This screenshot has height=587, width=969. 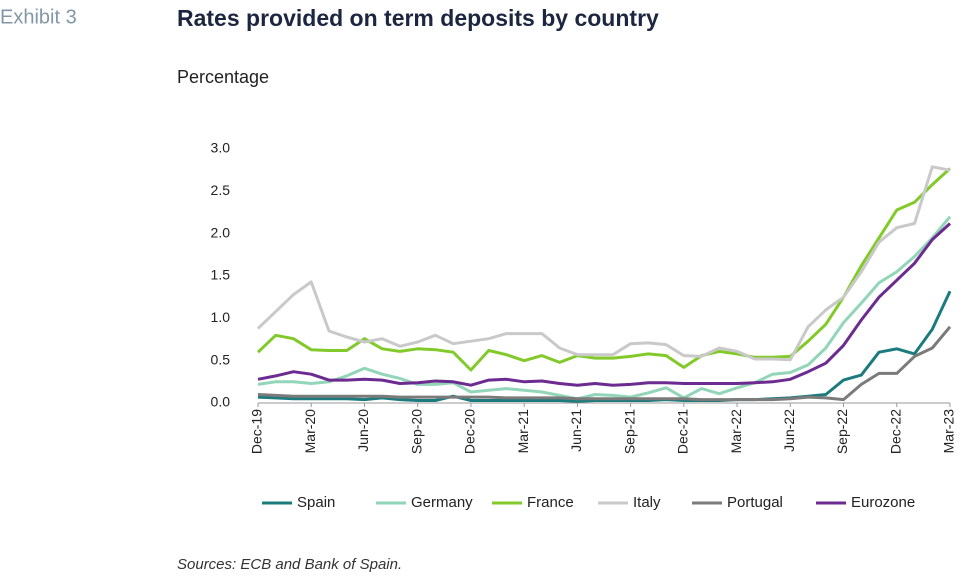 What do you see at coordinates (755, 502) in the screenshot?
I see `legend-label: Portugal` at bounding box center [755, 502].